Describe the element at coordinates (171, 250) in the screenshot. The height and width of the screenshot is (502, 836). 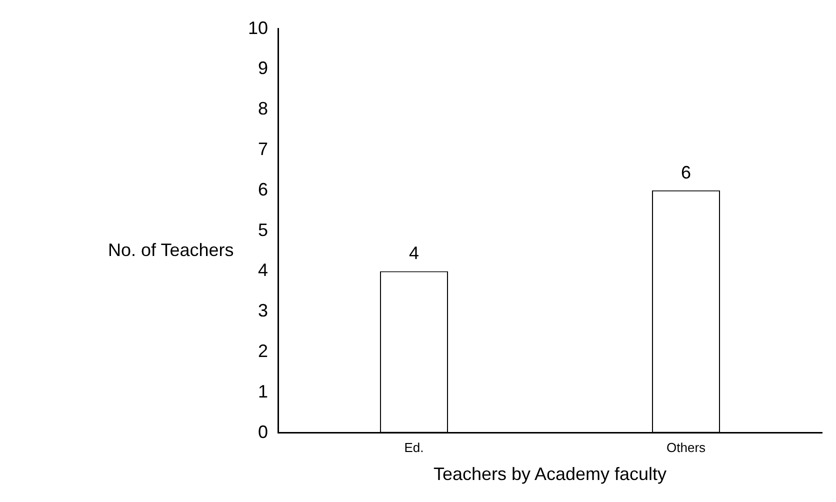
I see `y-axis-title: No. of Teachers` at that location.